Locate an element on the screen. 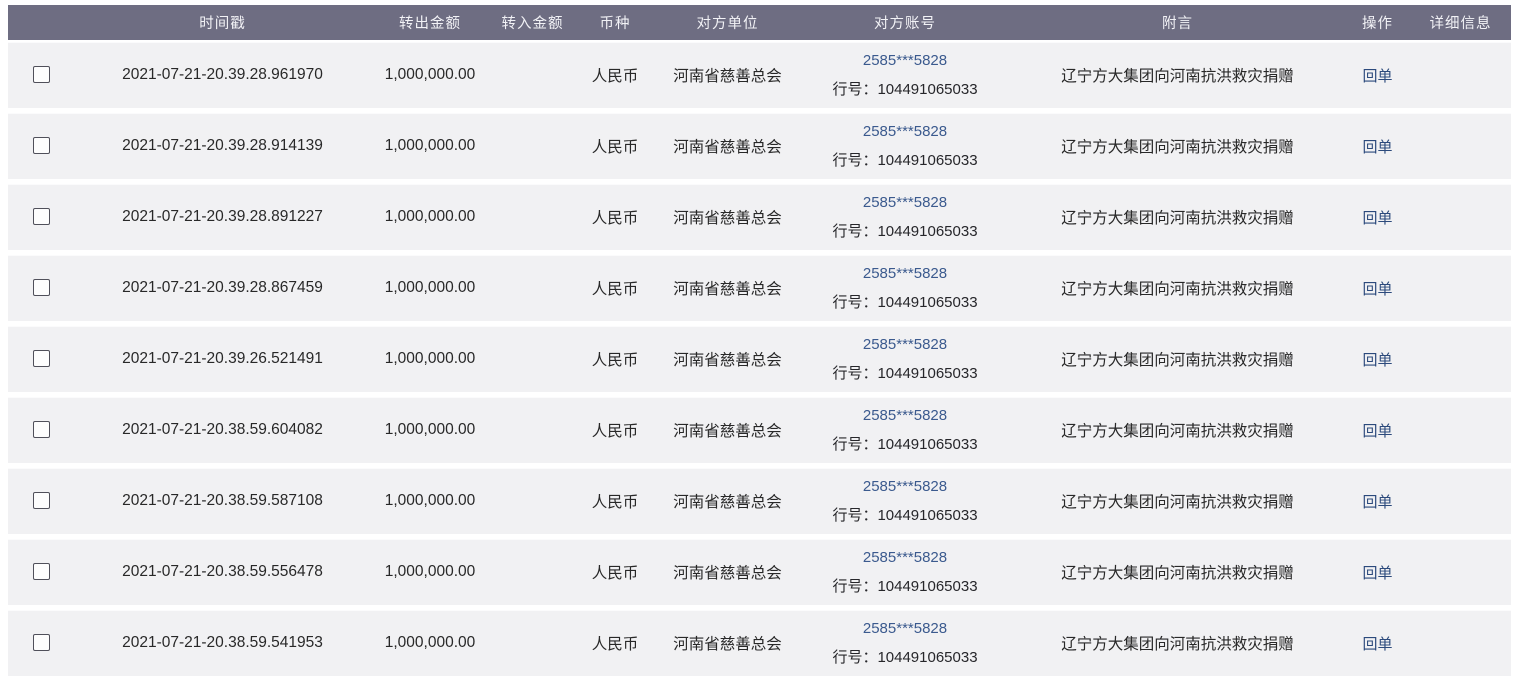 This screenshot has width=1517, height=681. timestamp-cell: 2021-07-21-20.38.59.587108 is located at coordinates (222, 500).